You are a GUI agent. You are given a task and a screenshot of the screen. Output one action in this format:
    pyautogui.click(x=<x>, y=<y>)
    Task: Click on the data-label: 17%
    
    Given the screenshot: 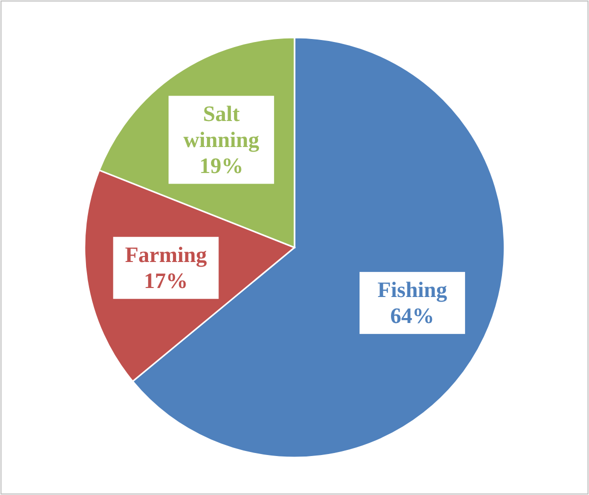 What is the action you would take?
    pyautogui.click(x=166, y=280)
    